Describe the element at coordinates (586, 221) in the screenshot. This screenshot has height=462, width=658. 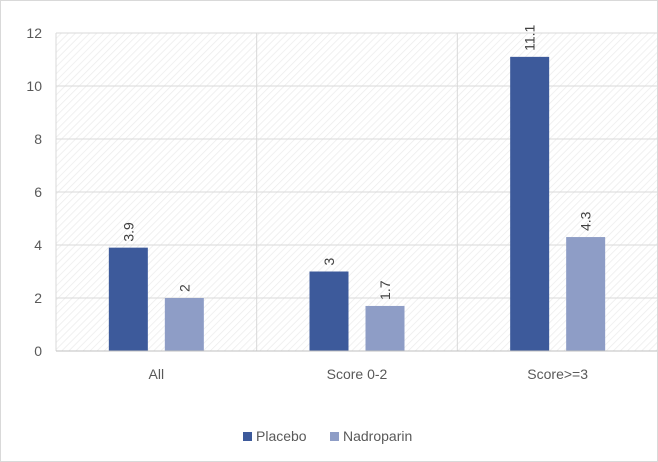
I see `data-label: 4.3` at that location.